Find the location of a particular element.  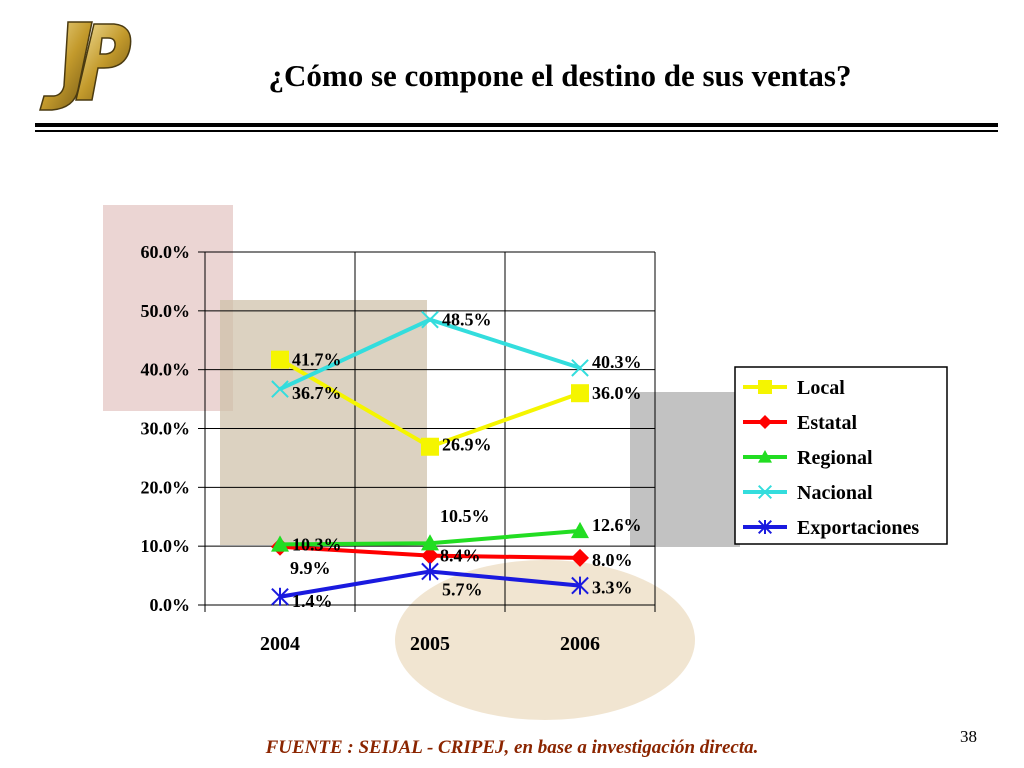

y-tick-label: 30.0% is located at coordinates (166, 429).